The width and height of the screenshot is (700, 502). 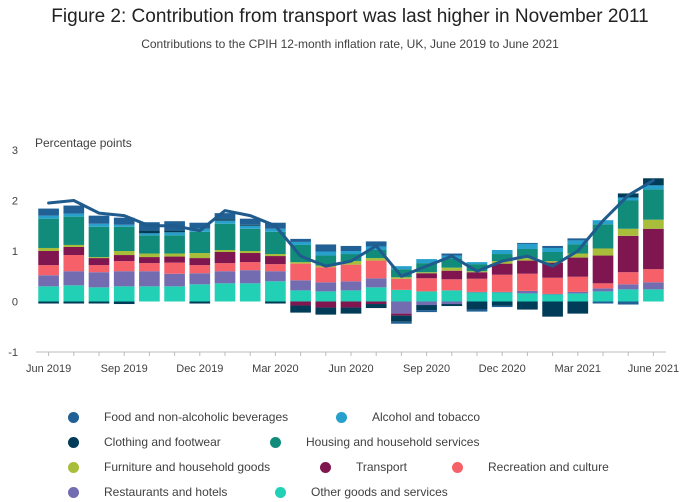 What do you see at coordinates (144, 442) in the screenshot?
I see `legend-item-clothing: Clothing and footwear` at bounding box center [144, 442].